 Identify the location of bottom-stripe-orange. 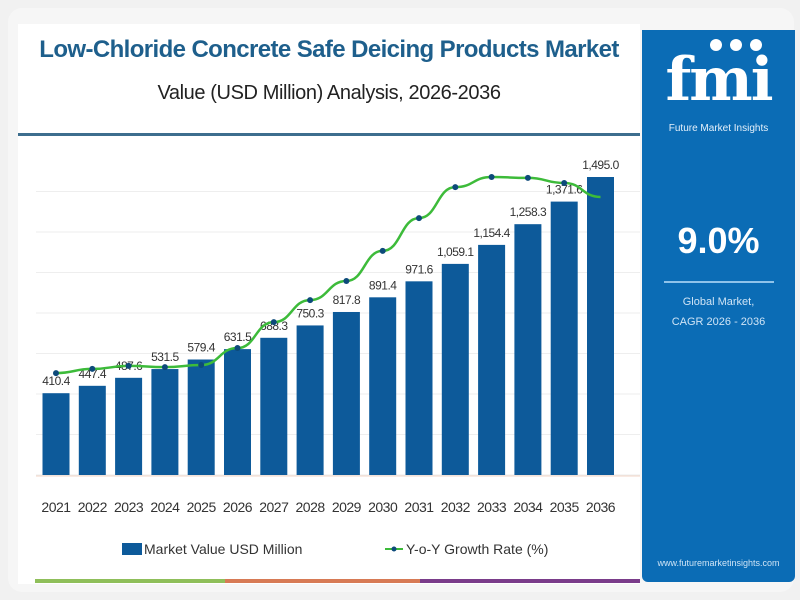
(322, 581).